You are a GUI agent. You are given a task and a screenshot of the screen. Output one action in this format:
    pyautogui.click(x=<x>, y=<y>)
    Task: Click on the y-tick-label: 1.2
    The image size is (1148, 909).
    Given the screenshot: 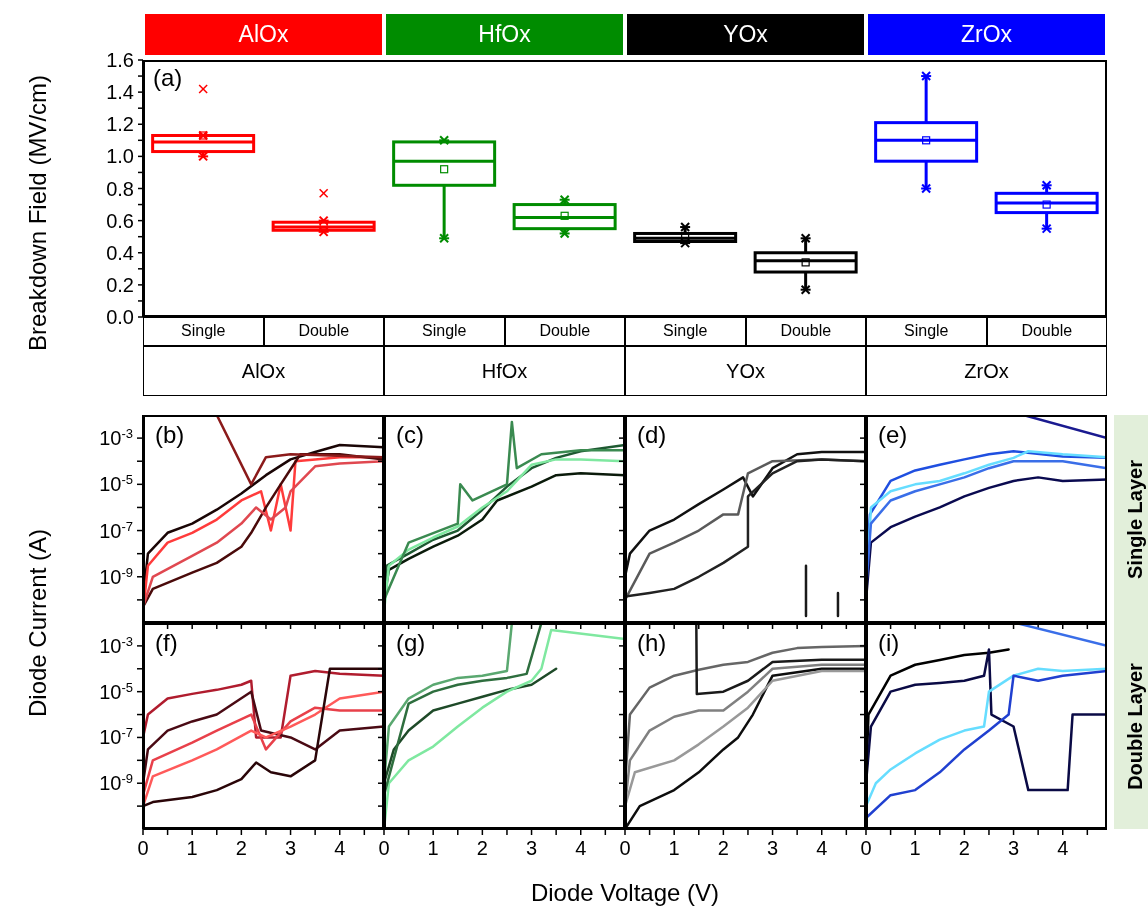 What is the action you would take?
    pyautogui.click(x=120, y=124)
    